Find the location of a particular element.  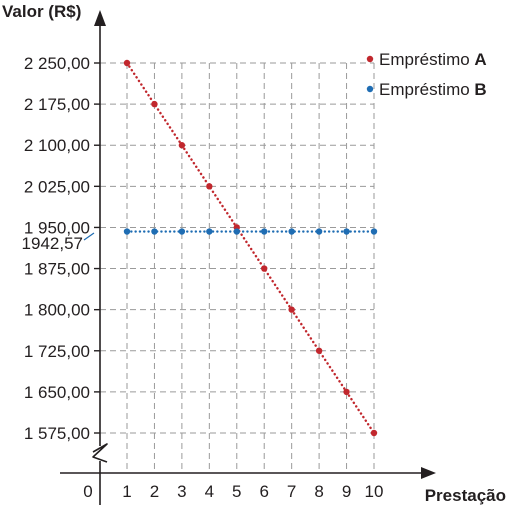

annotation-leader is located at coordinates (89, 236).